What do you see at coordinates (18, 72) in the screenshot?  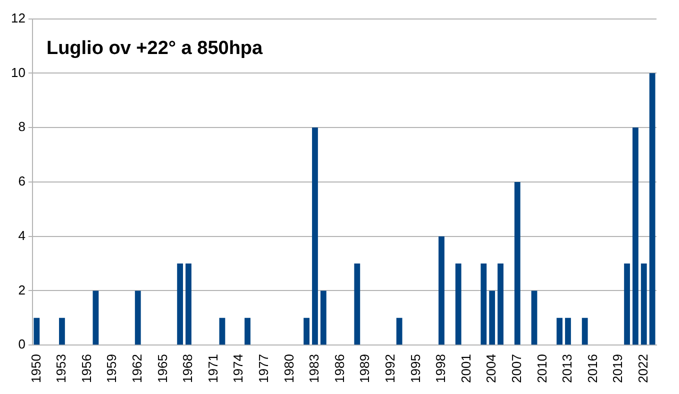 I see `y-tick-label: 10` at bounding box center [18, 72].